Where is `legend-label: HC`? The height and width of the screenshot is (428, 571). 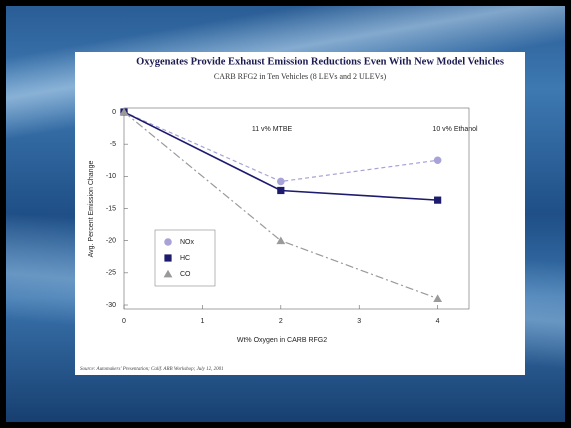 legend-label: HC is located at coordinates (185, 258).